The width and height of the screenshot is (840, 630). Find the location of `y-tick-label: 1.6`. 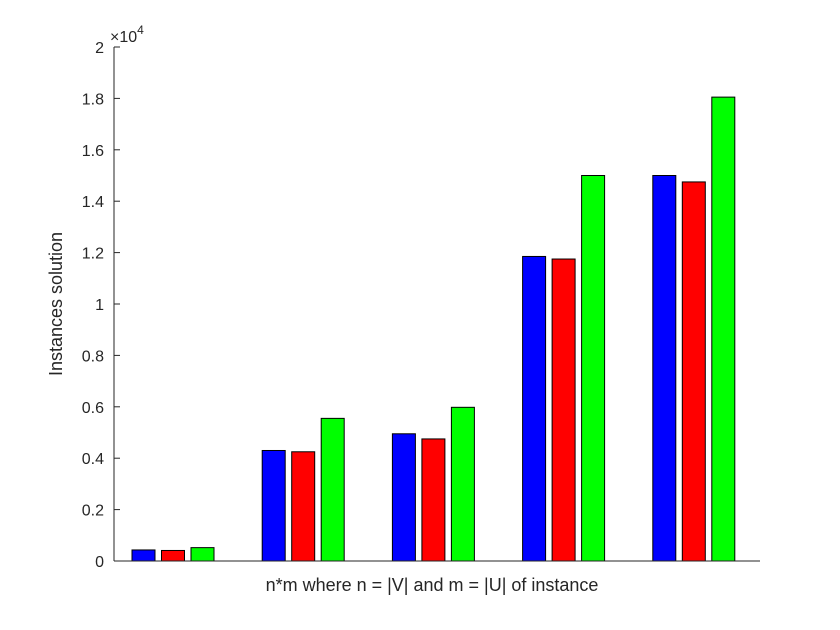

y-tick-label: 1.6 is located at coordinates (93, 151).